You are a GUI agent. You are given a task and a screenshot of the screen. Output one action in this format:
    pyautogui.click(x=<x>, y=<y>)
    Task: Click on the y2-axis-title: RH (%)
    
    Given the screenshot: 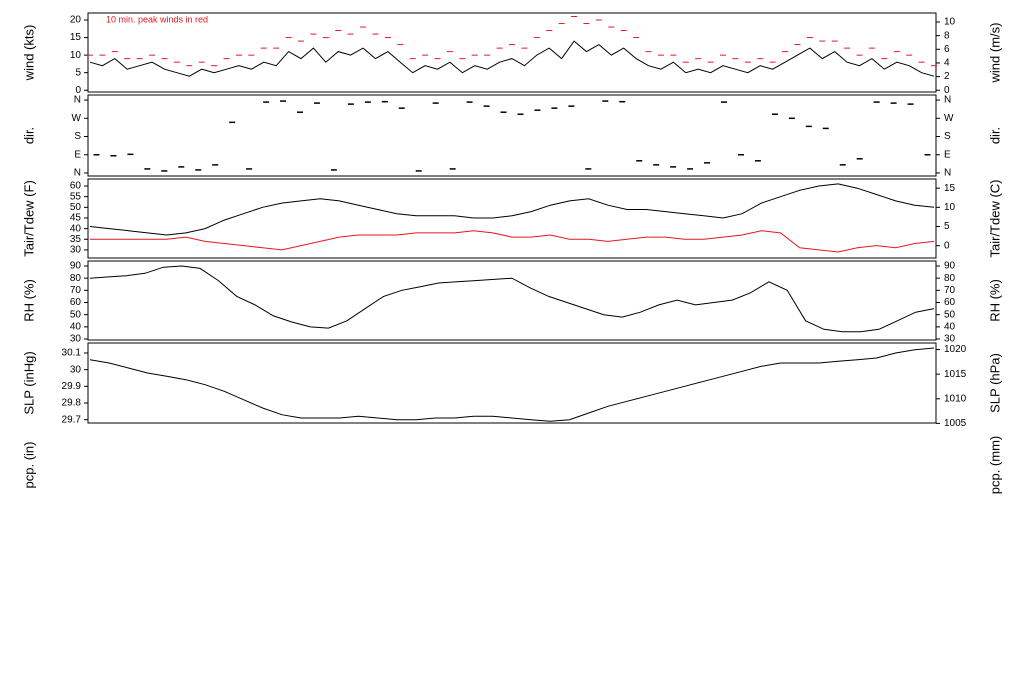 What is the action you would take?
    pyautogui.click(x=994, y=300)
    